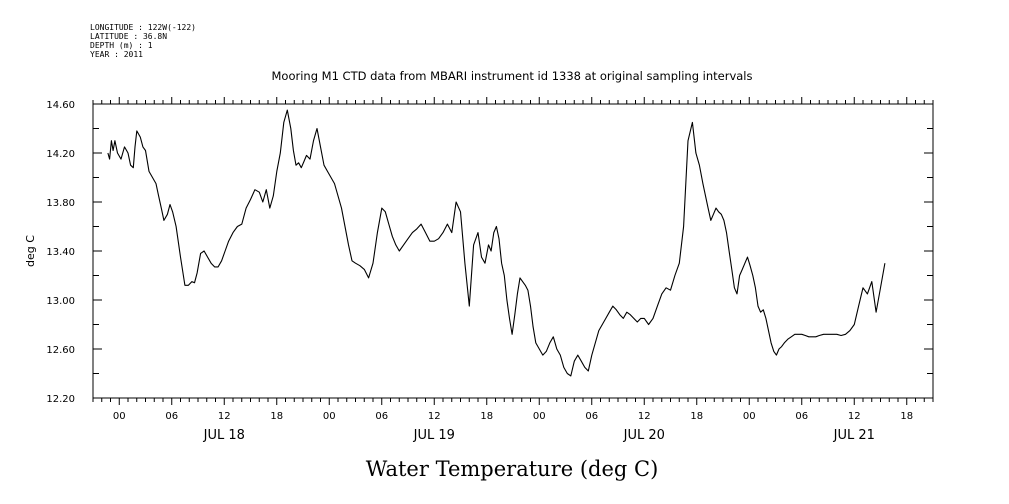 This screenshot has width=1009, height=504. Describe the element at coordinates (60, 252) in the screenshot. I see `y-tick-label: 13.40` at that location.